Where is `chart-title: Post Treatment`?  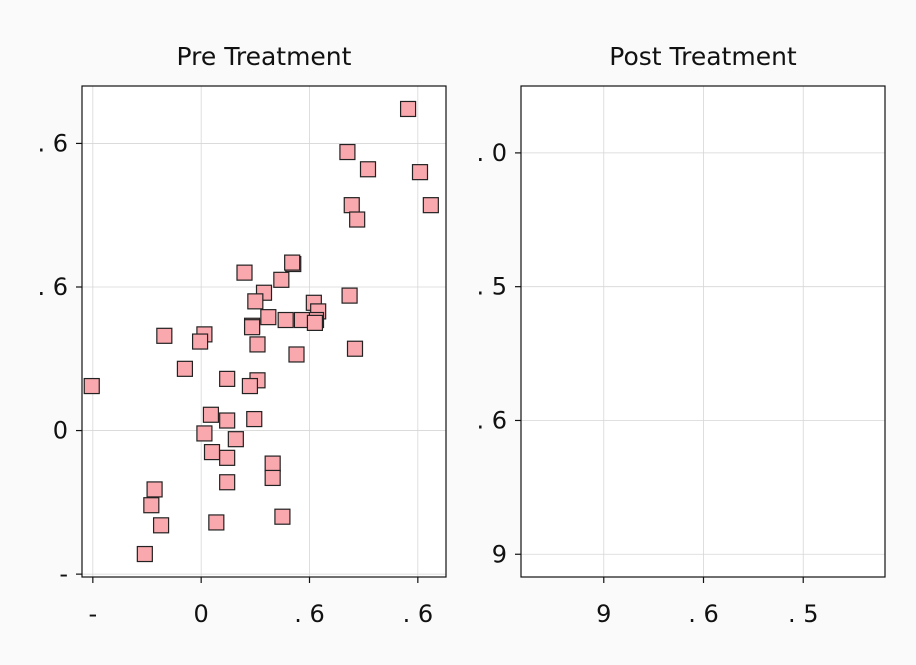
chart-title: Post Treatment is located at coordinates (703, 56).